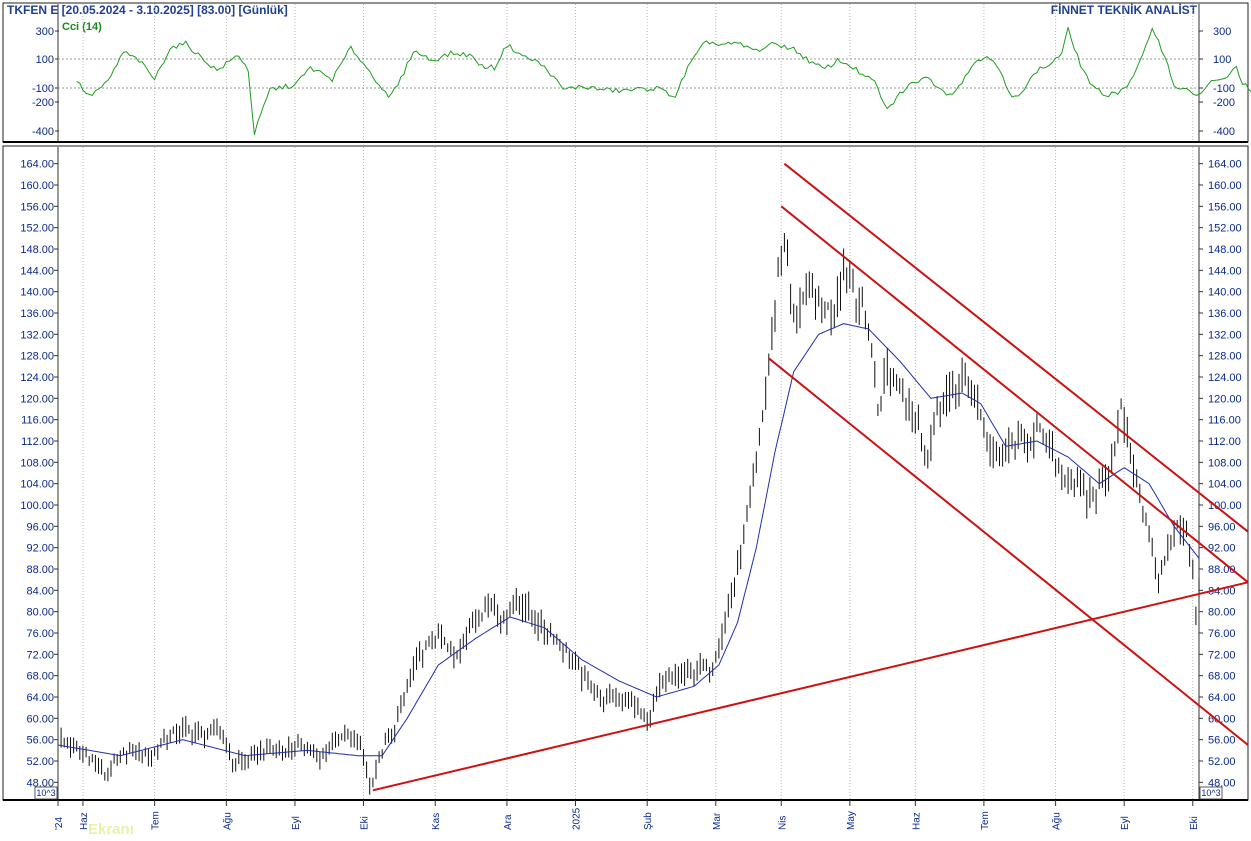 The height and width of the screenshot is (841, 1251). What do you see at coordinates (1224, 421) in the screenshot?
I see `price-tick-label-right: 116.00` at bounding box center [1224, 421].